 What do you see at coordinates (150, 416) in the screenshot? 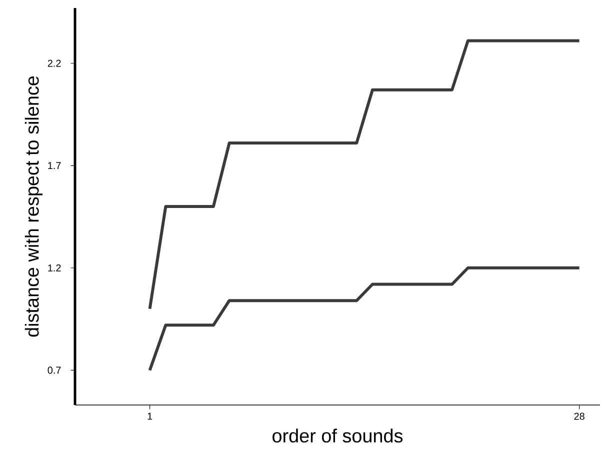
I see `x-tick-label: 1` at bounding box center [150, 416].